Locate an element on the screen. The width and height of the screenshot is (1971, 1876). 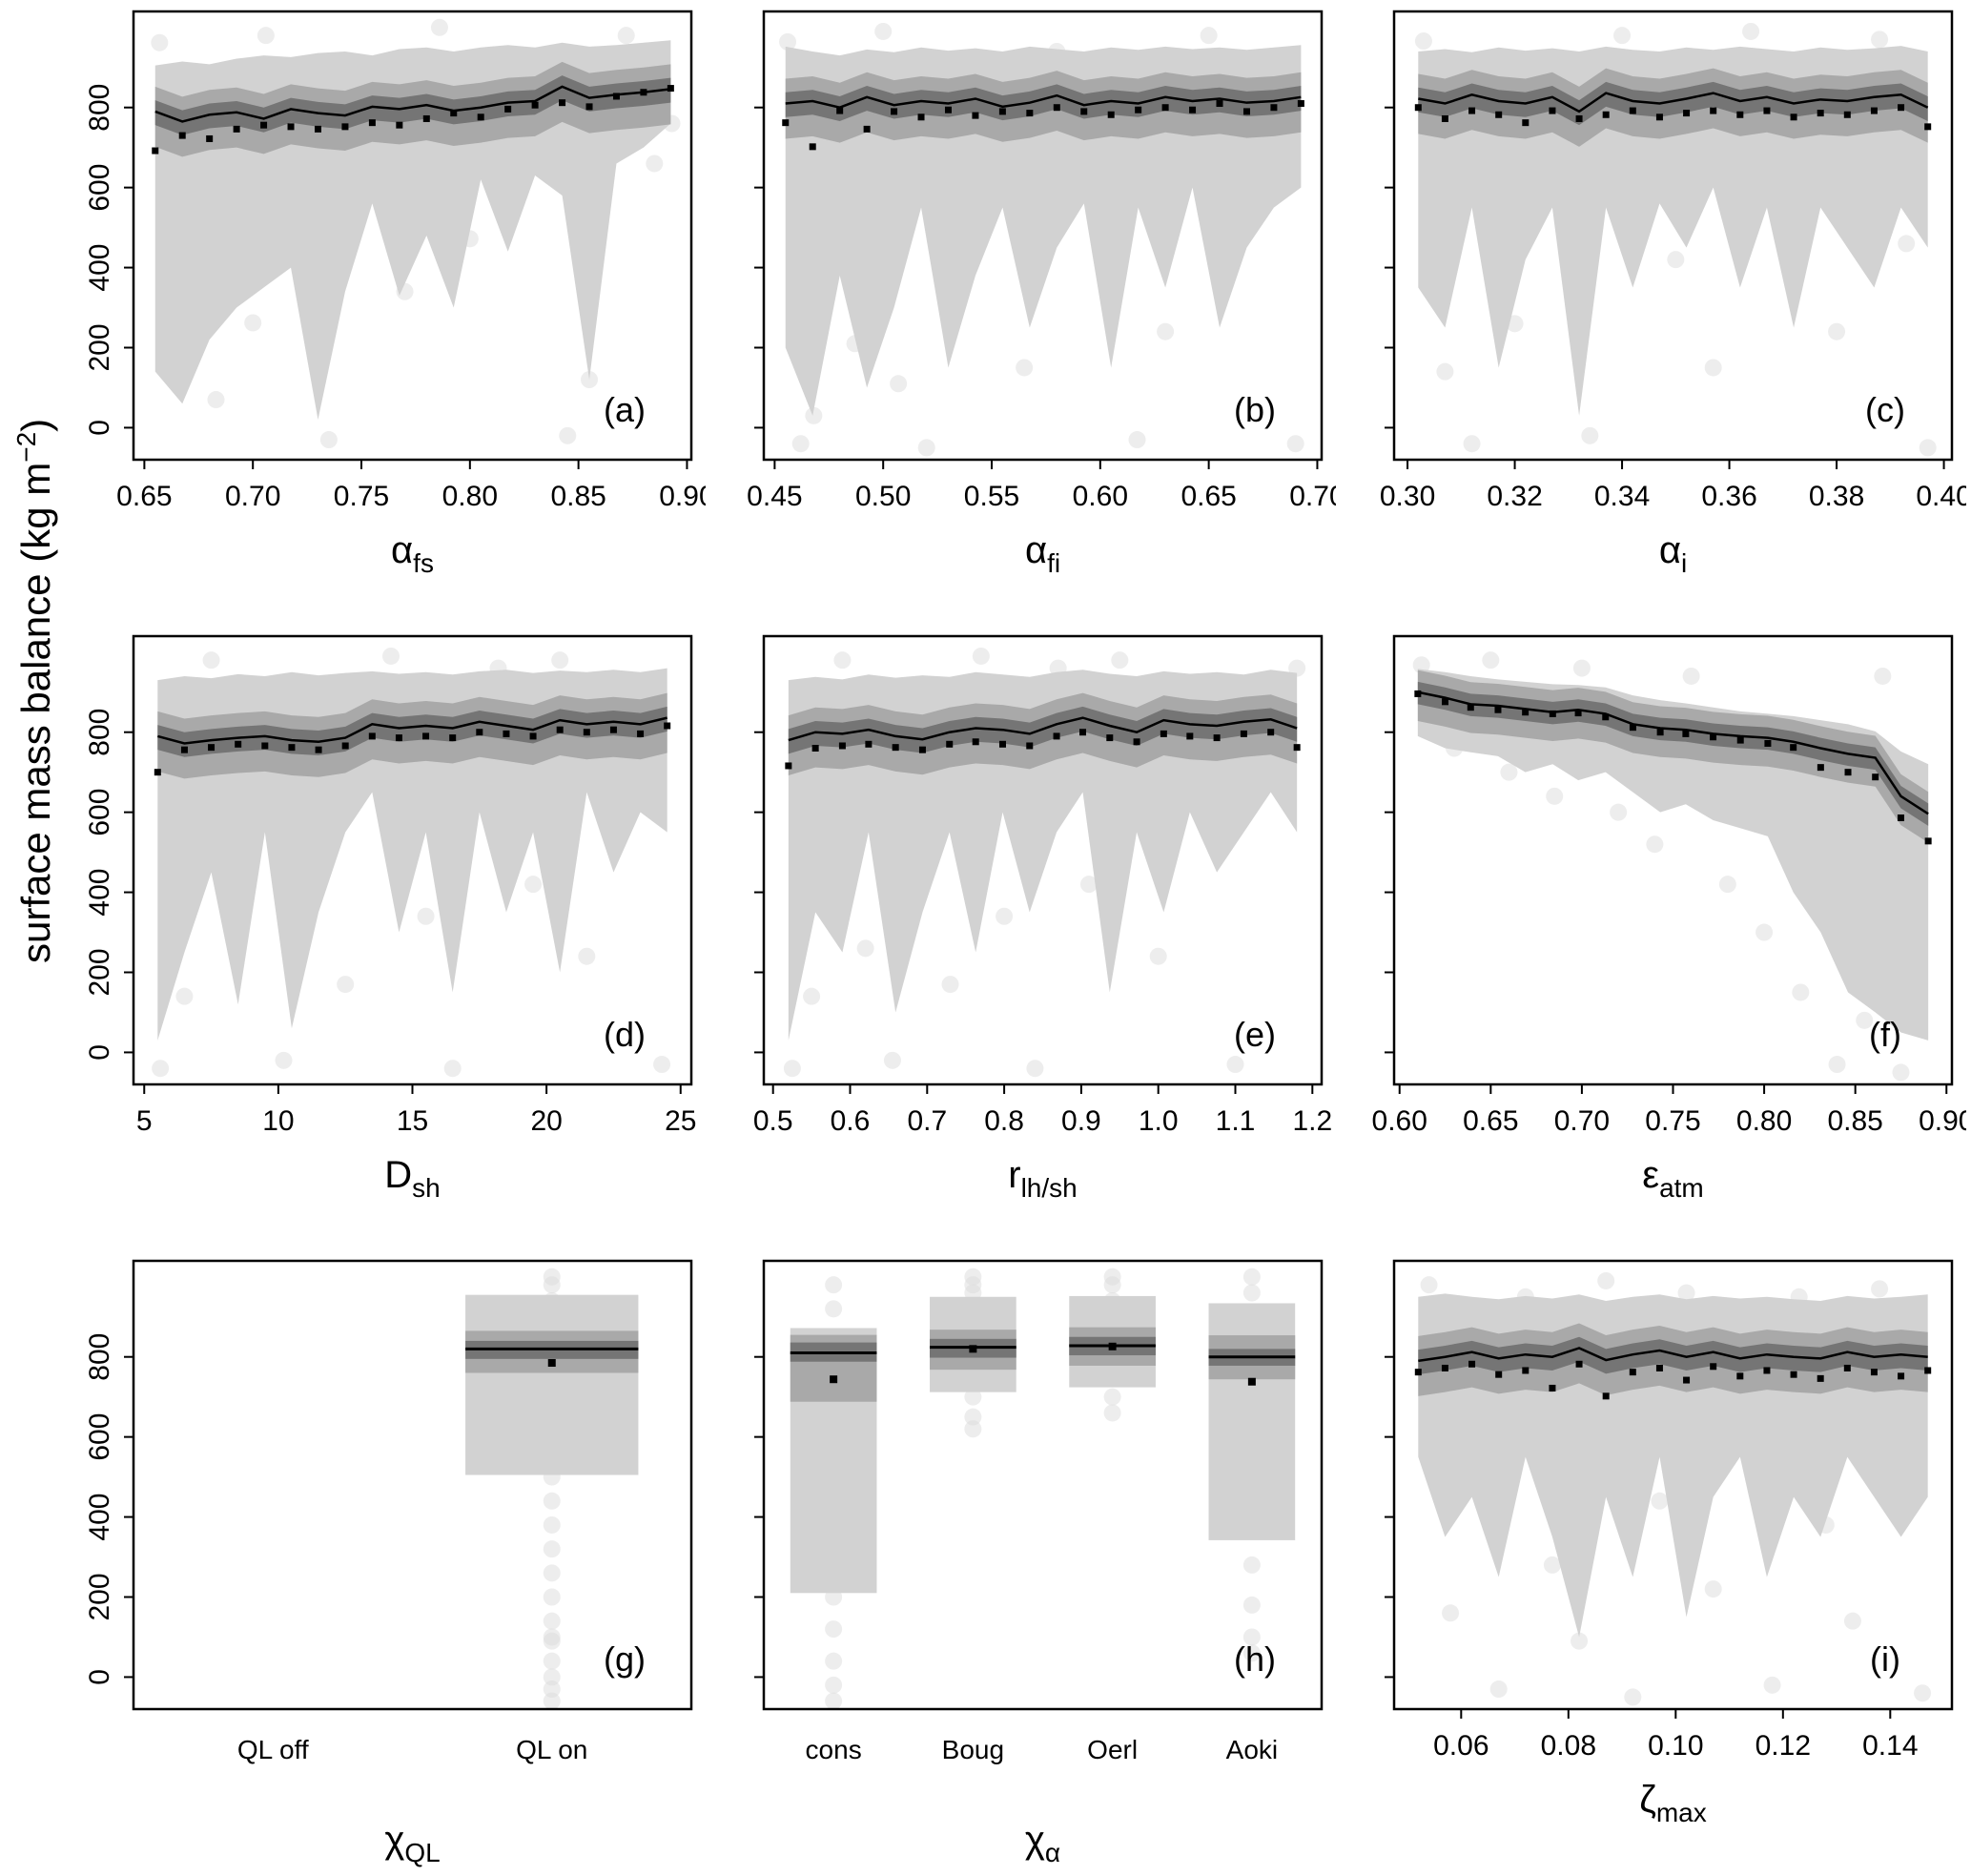
x-tick-label: 0.60 is located at coordinates (1100, 496).